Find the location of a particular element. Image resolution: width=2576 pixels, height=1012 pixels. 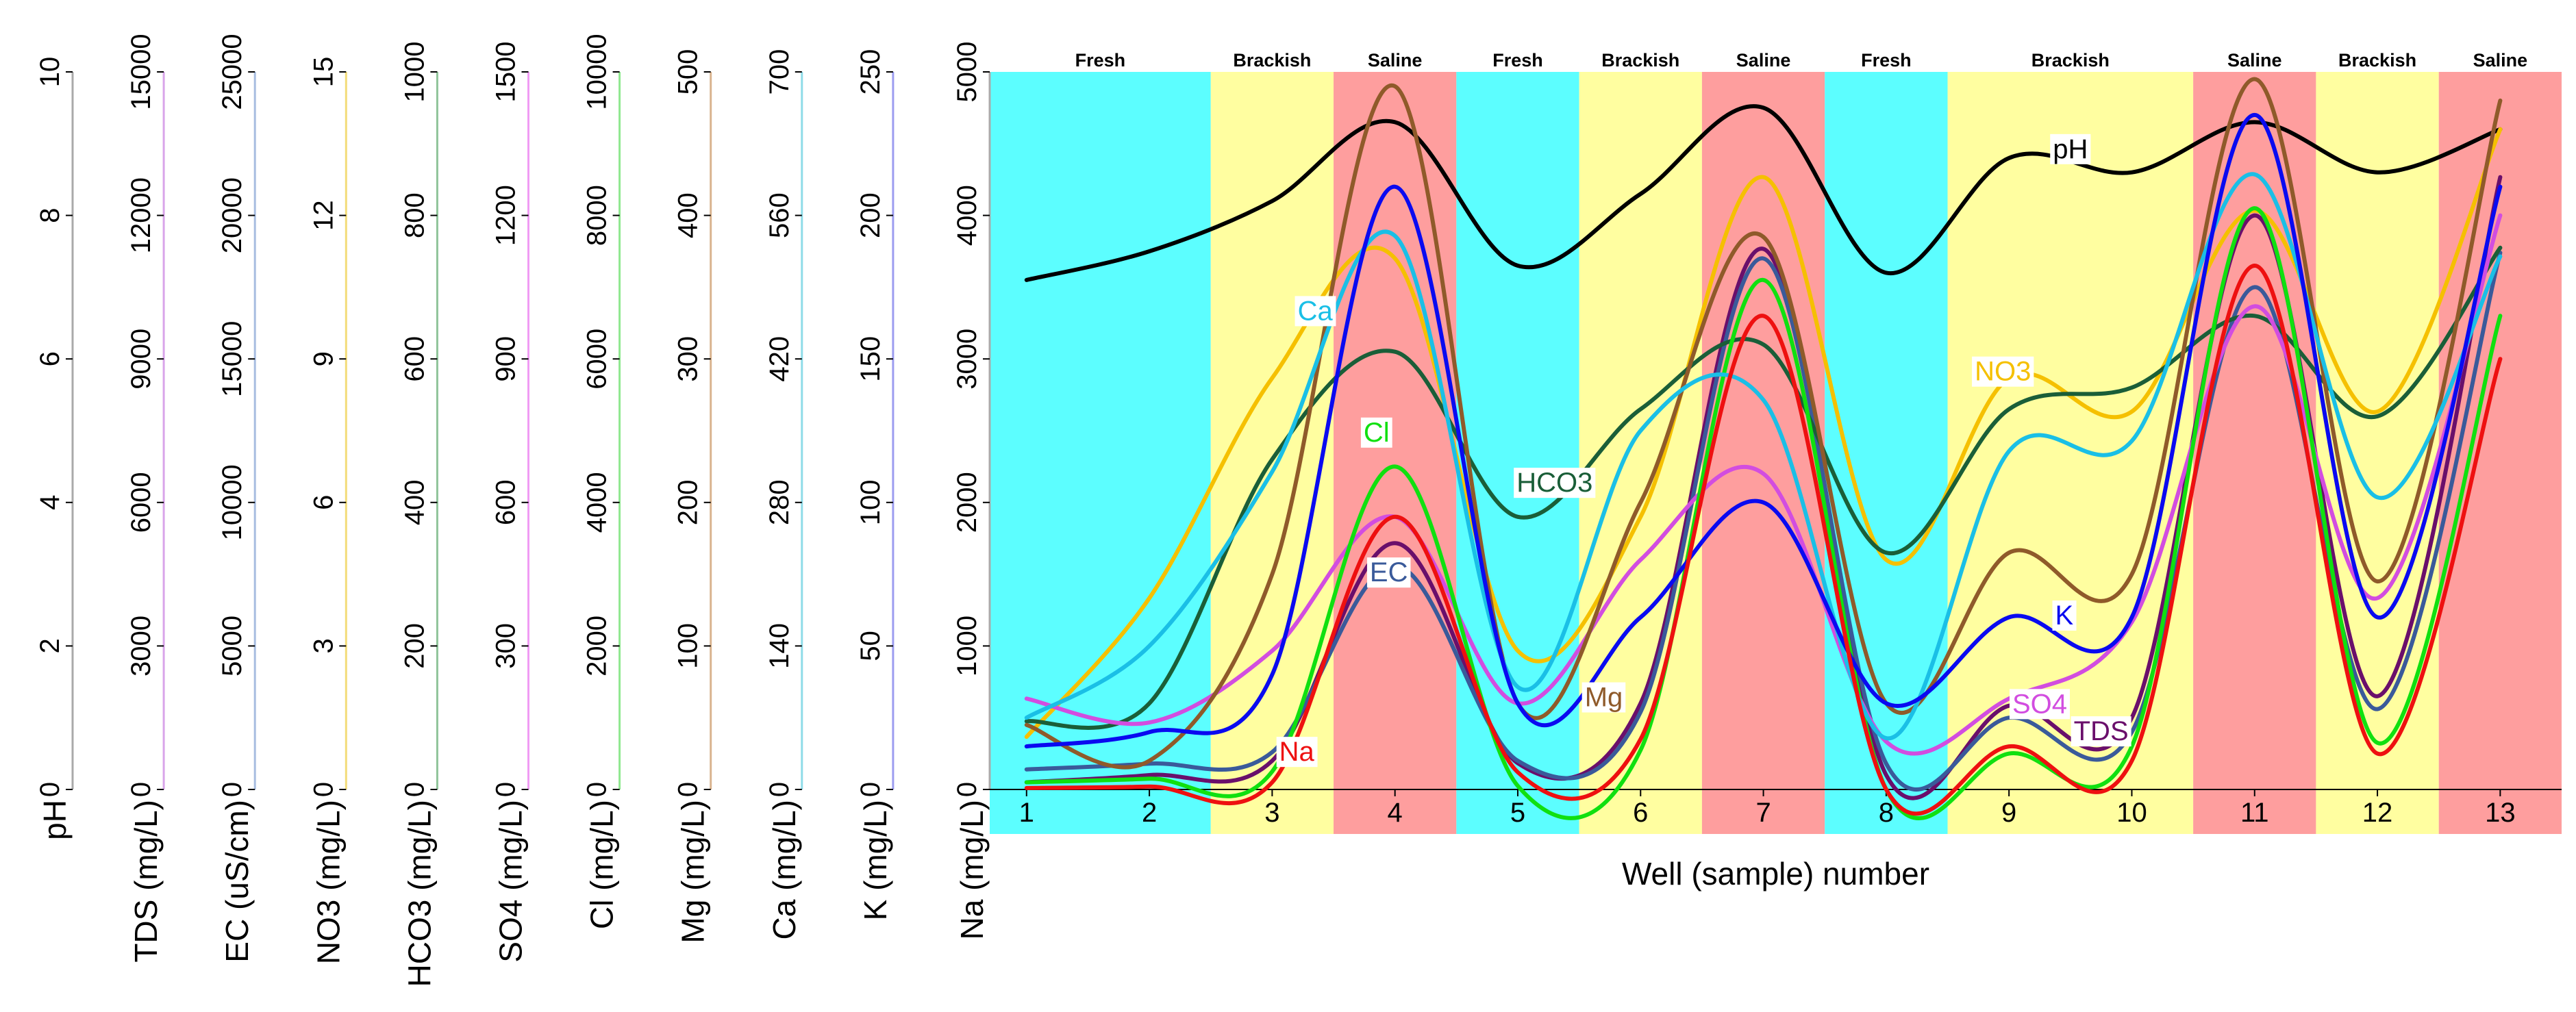

series-label-bg-ca is located at coordinates (1315, 311).